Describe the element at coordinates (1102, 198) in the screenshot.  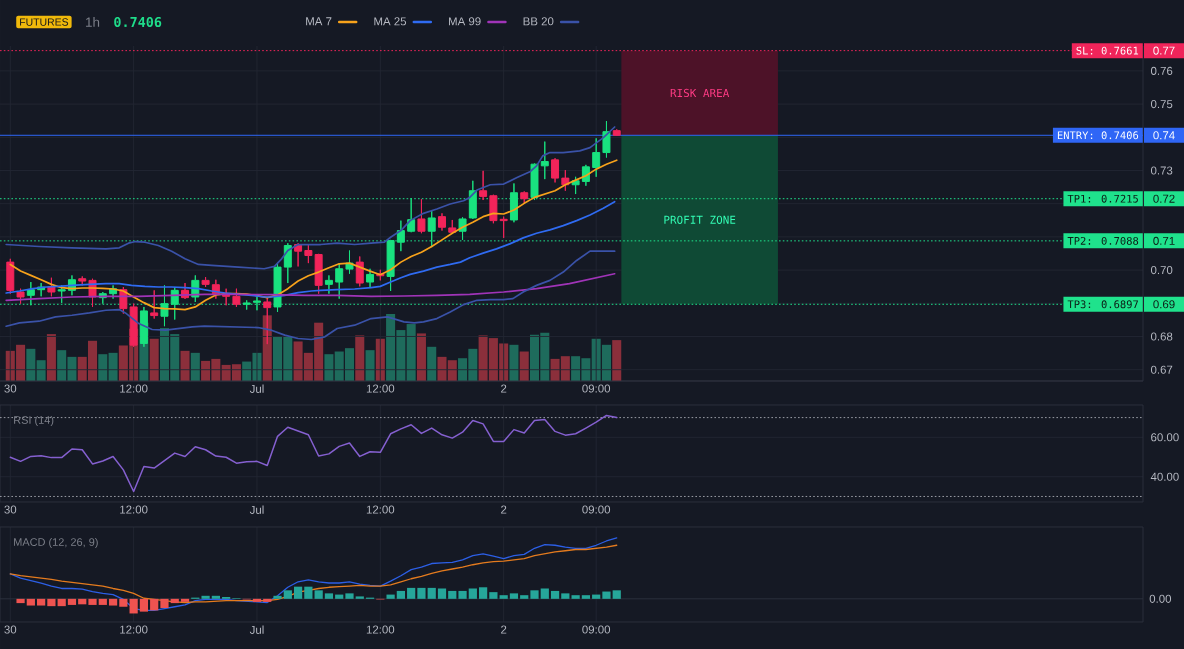
I see `ref-line-label: TP1: 0.7215` at that location.